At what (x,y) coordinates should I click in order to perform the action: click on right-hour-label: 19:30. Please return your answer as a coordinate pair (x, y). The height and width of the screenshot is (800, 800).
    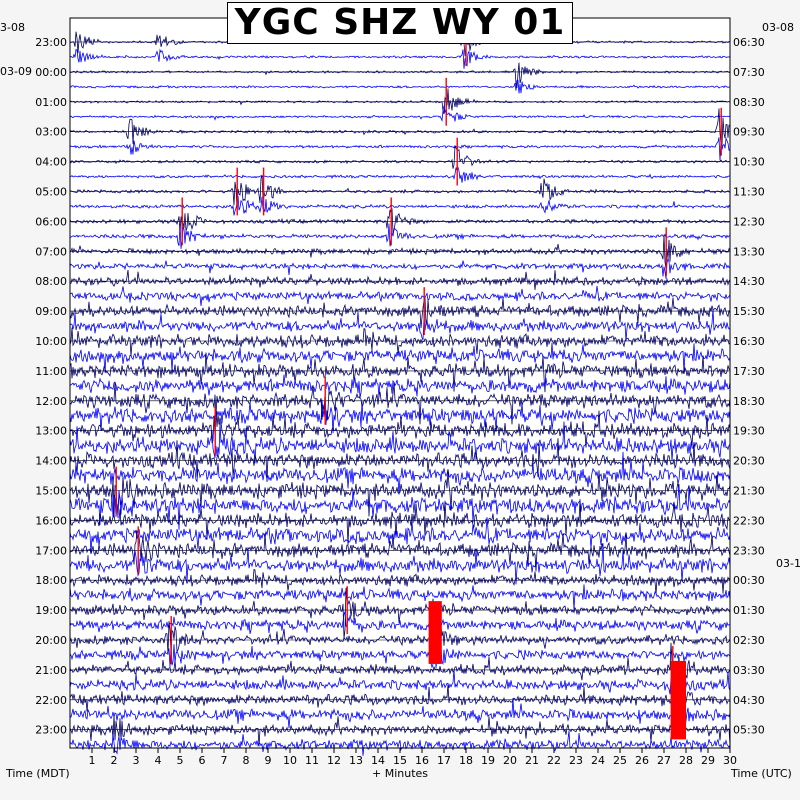
    Looking at the image, I should click on (749, 431).